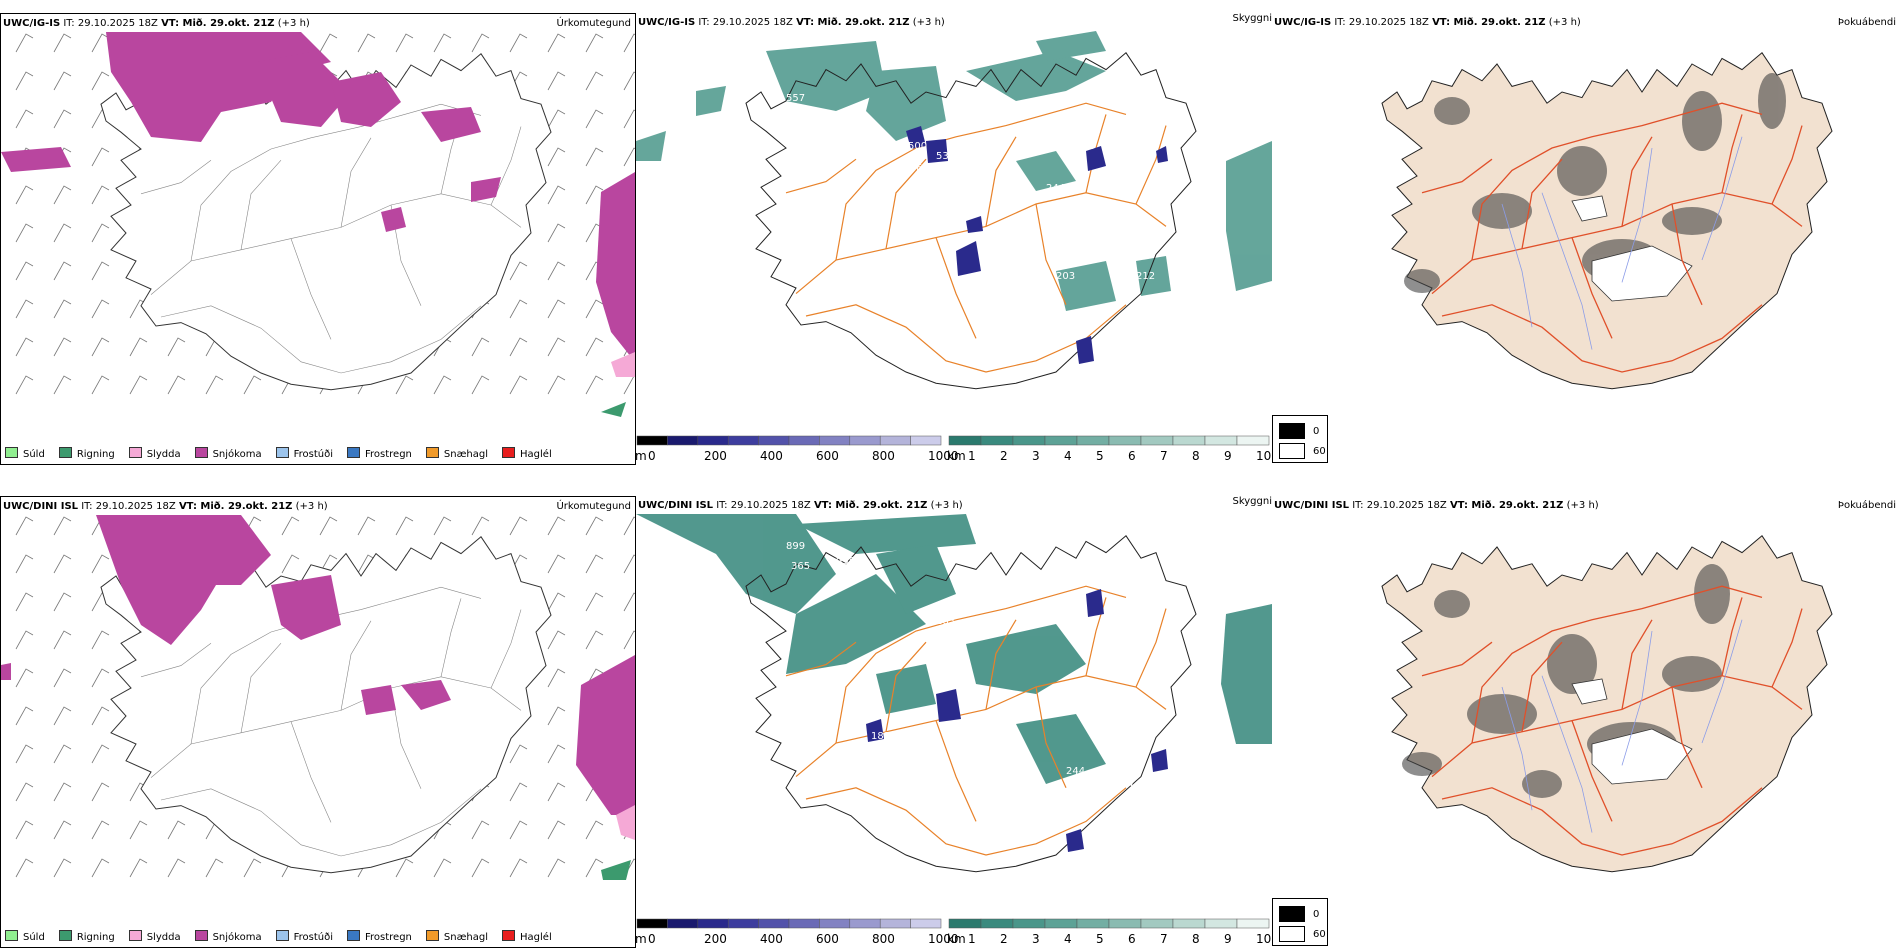 The width and height of the screenshot is (1900, 950). Describe the element at coordinates (318, 224) in the screenshot. I see `precip-map` at that location.